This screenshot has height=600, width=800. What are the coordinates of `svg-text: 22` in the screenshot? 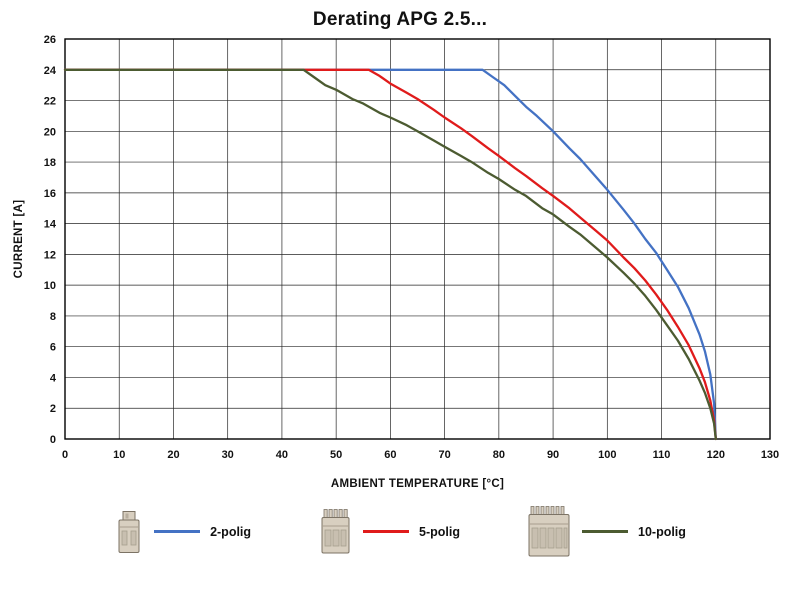 It's located at (50, 102).